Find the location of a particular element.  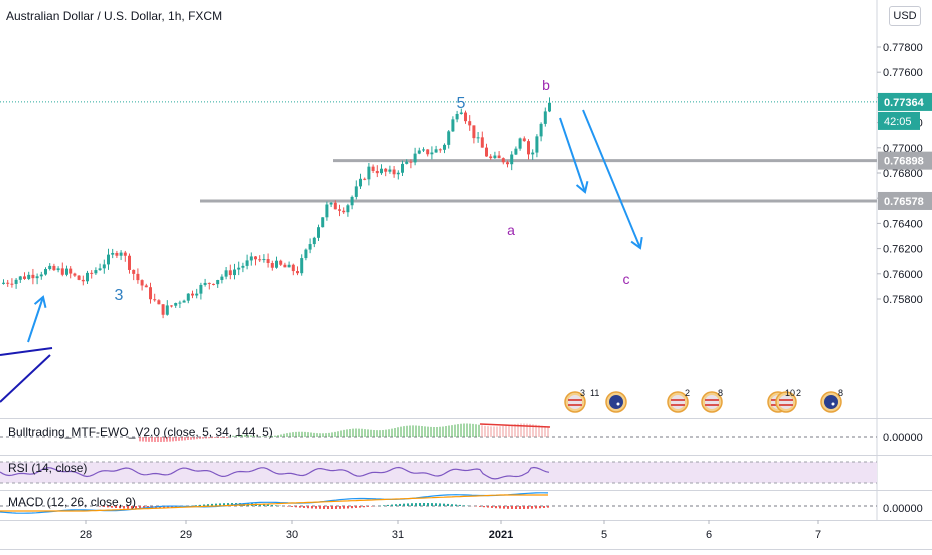

last-price-tag is located at coordinates (905, 101).